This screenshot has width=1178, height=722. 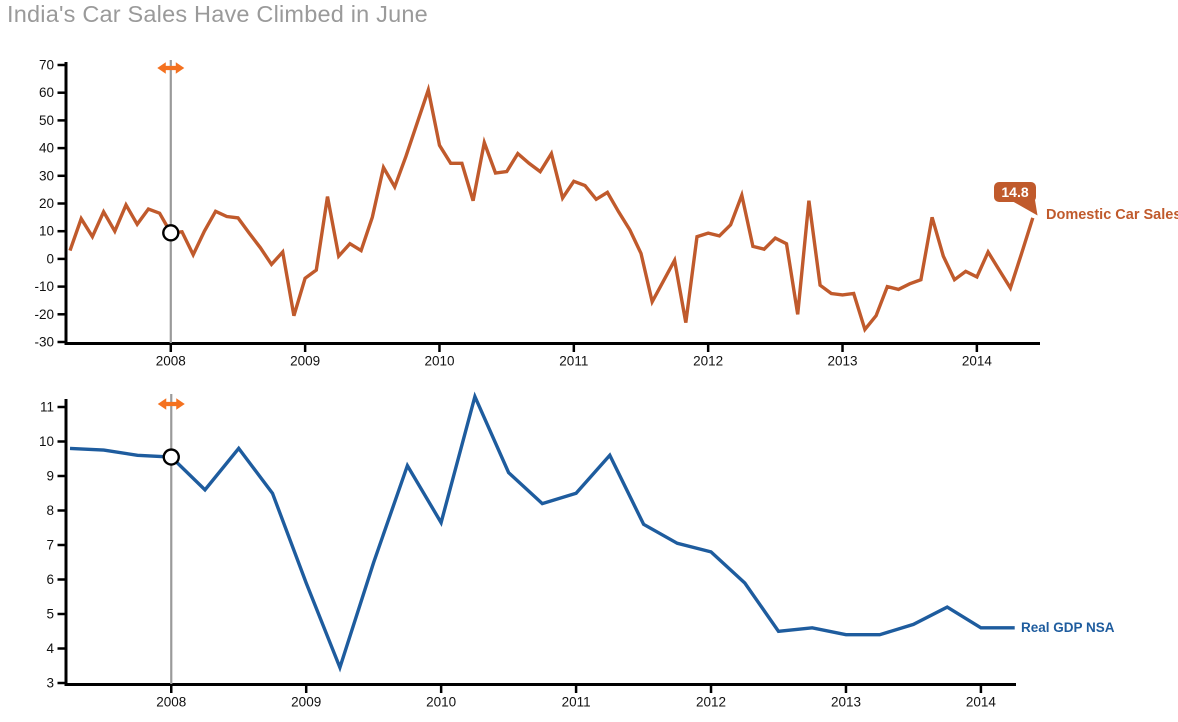 I want to click on y-tick-label: -20, so click(x=44, y=314).